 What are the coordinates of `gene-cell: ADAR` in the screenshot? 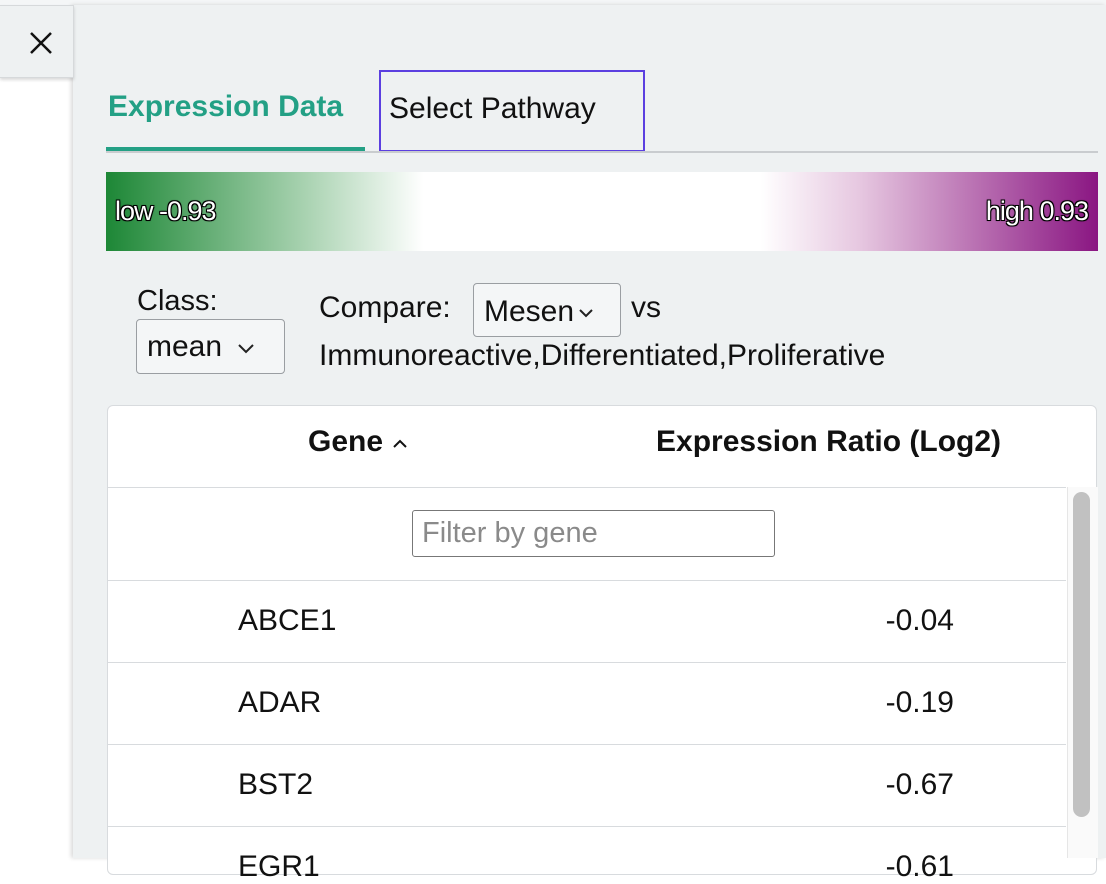 It's located at (280, 702).